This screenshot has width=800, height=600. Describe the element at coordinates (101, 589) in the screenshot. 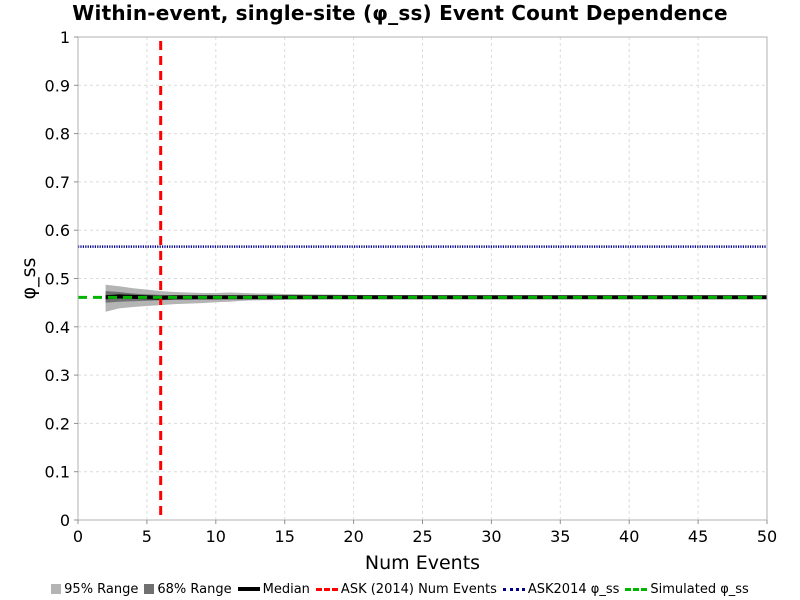

I see `legend-label: 95% Range` at that location.